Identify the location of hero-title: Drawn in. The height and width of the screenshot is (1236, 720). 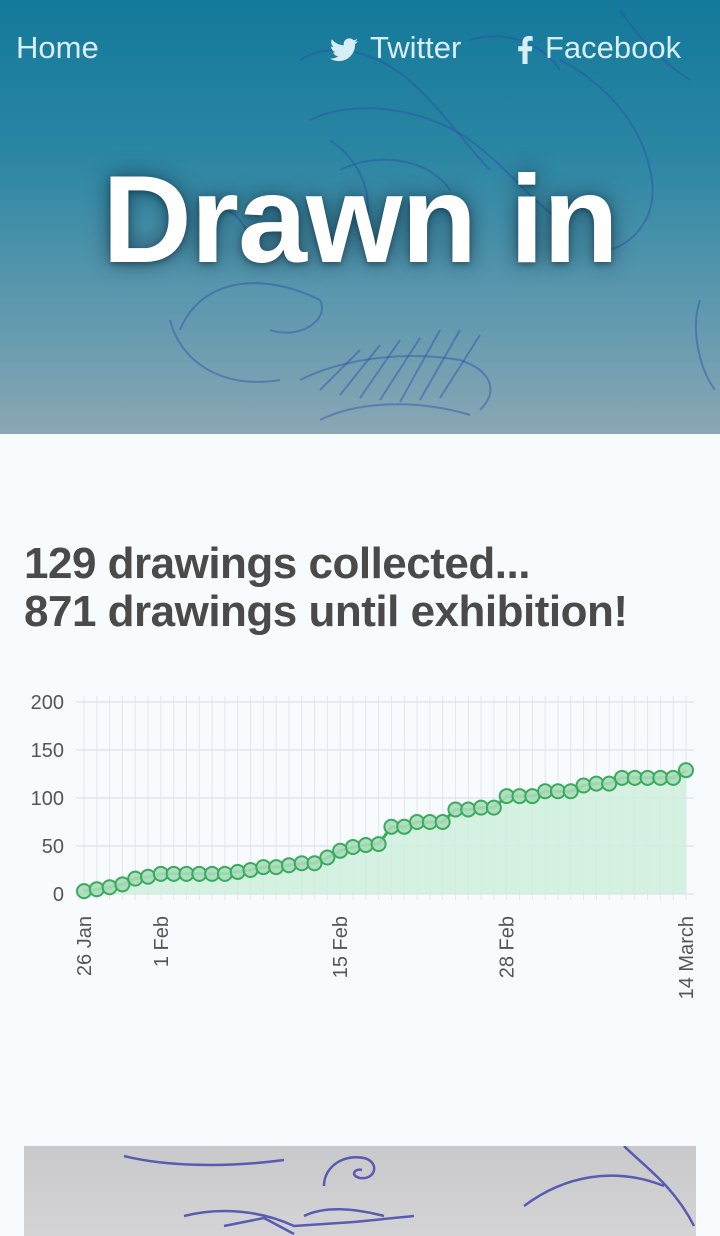
(360, 220).